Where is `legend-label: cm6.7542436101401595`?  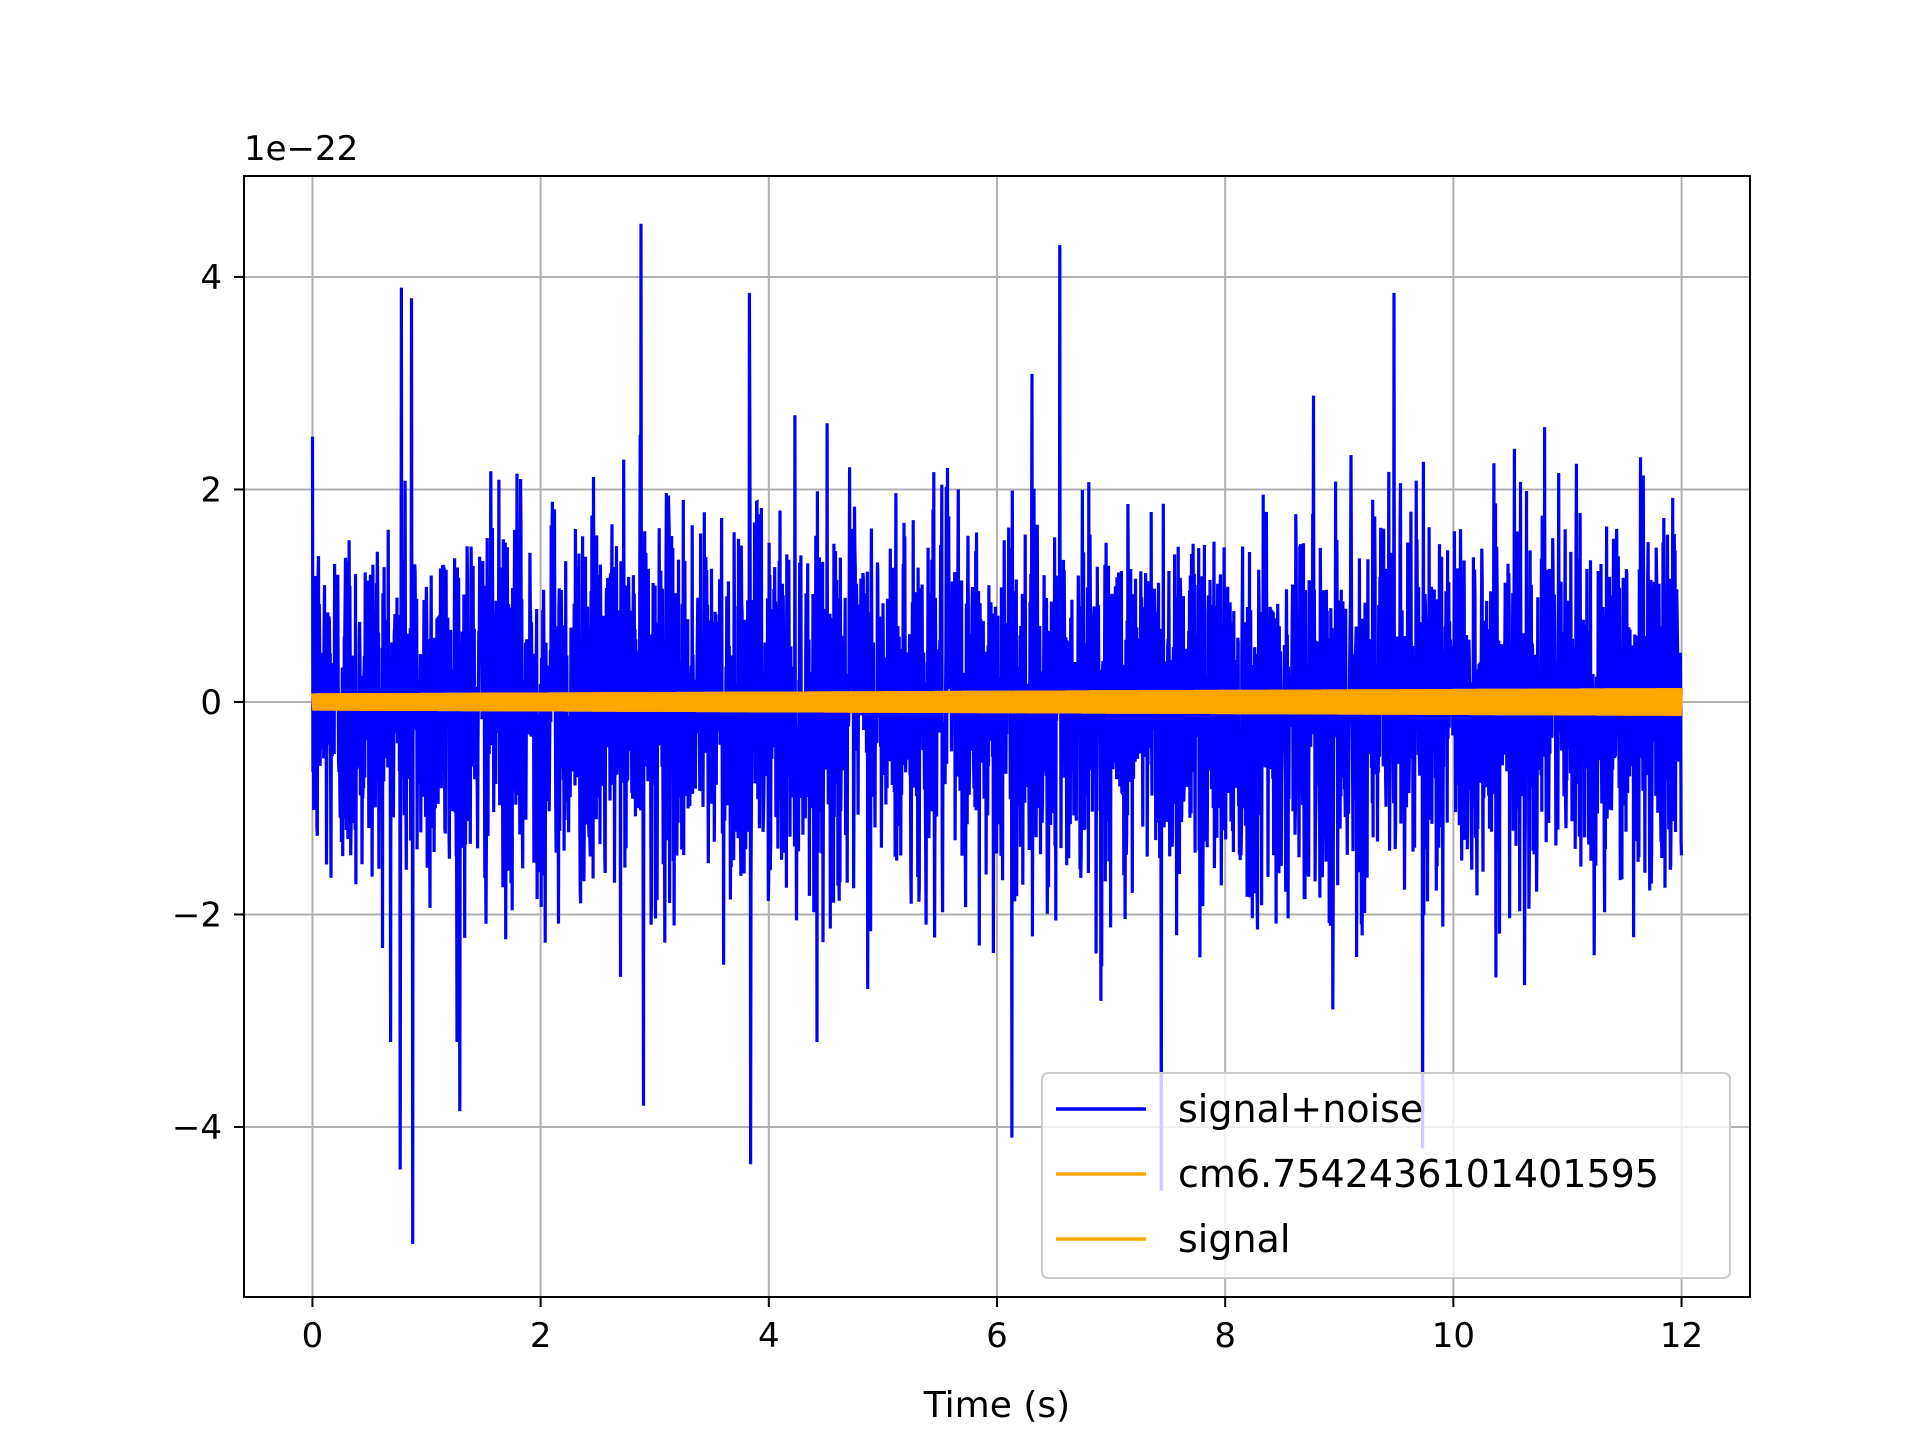
legend-label: cm6.7542436101401595 is located at coordinates (1418, 1174).